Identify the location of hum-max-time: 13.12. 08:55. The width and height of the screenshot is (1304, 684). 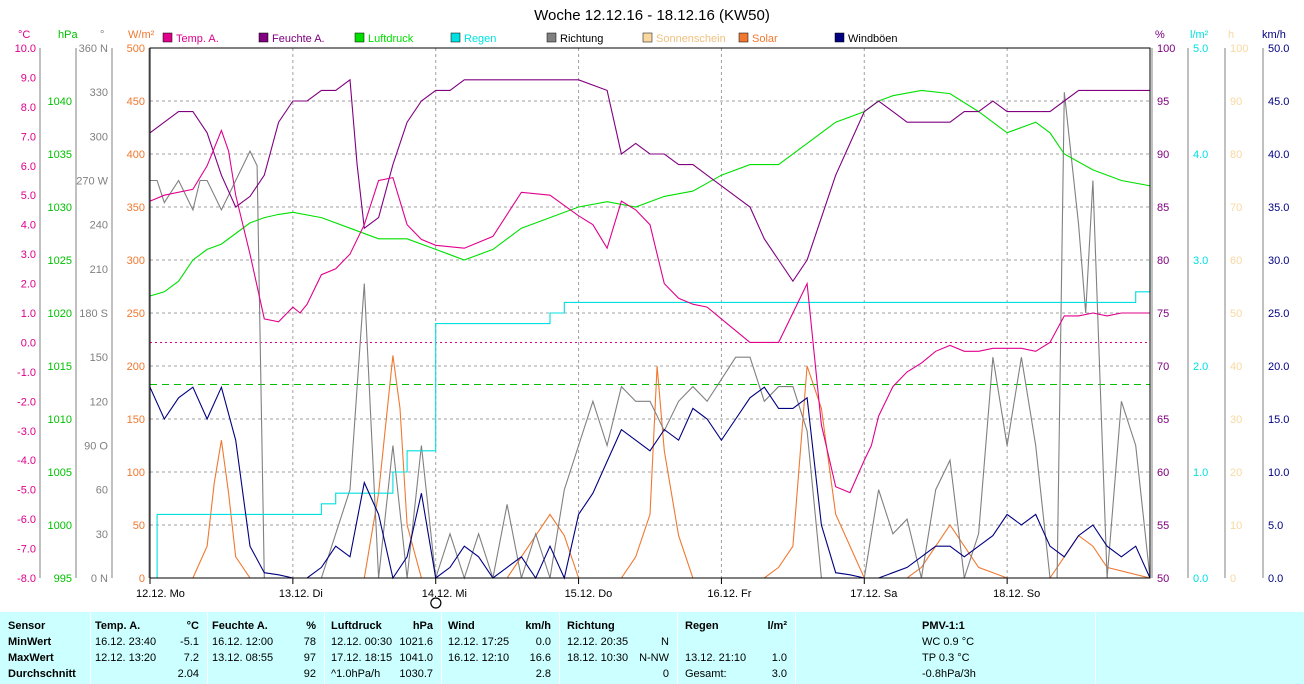
(243, 658).